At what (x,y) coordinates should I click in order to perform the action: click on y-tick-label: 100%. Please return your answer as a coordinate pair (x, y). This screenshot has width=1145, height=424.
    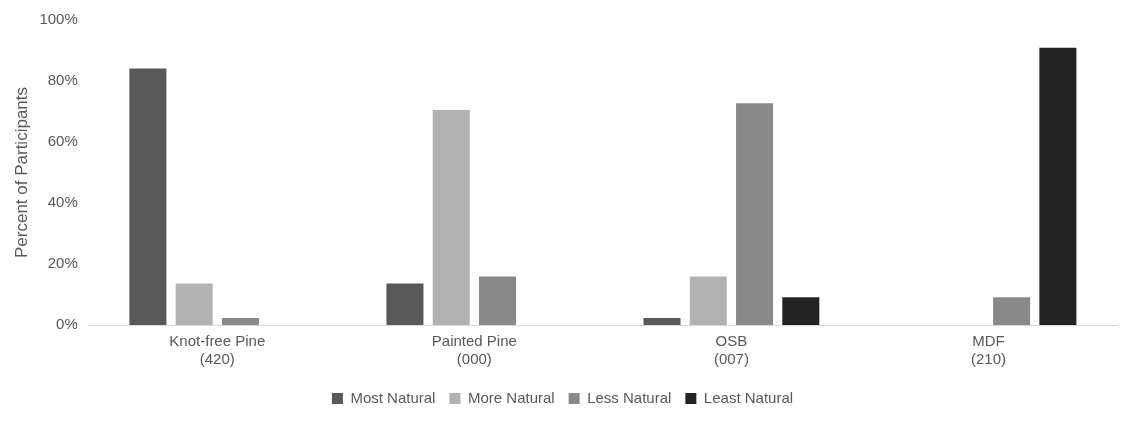
    Looking at the image, I should click on (58, 19).